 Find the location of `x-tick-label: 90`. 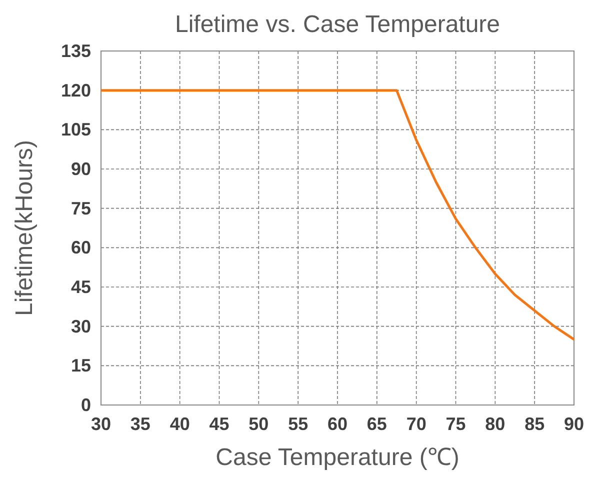

x-tick-label: 90 is located at coordinates (574, 424).